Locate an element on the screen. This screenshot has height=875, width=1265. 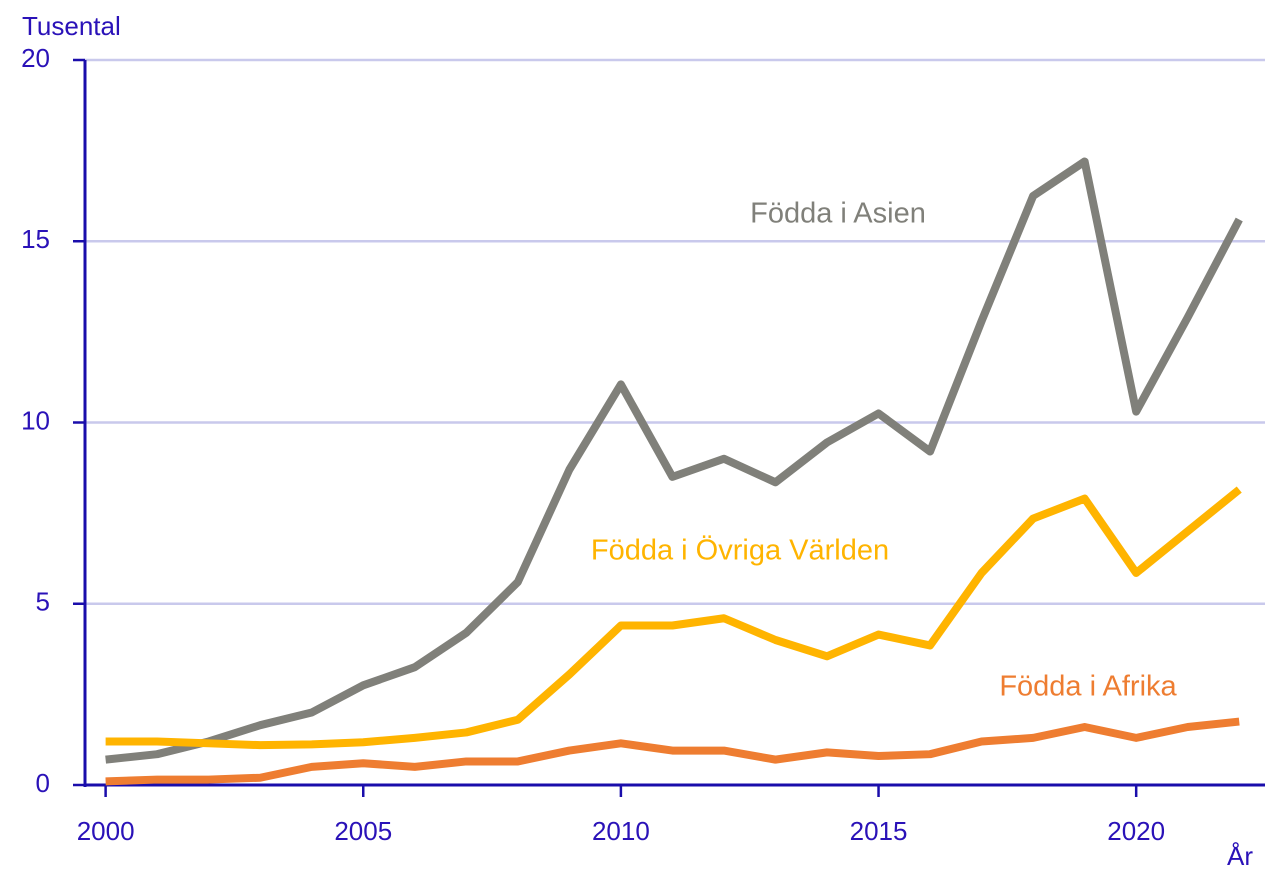
y-tick-label: 10 is located at coordinates (35, 420).